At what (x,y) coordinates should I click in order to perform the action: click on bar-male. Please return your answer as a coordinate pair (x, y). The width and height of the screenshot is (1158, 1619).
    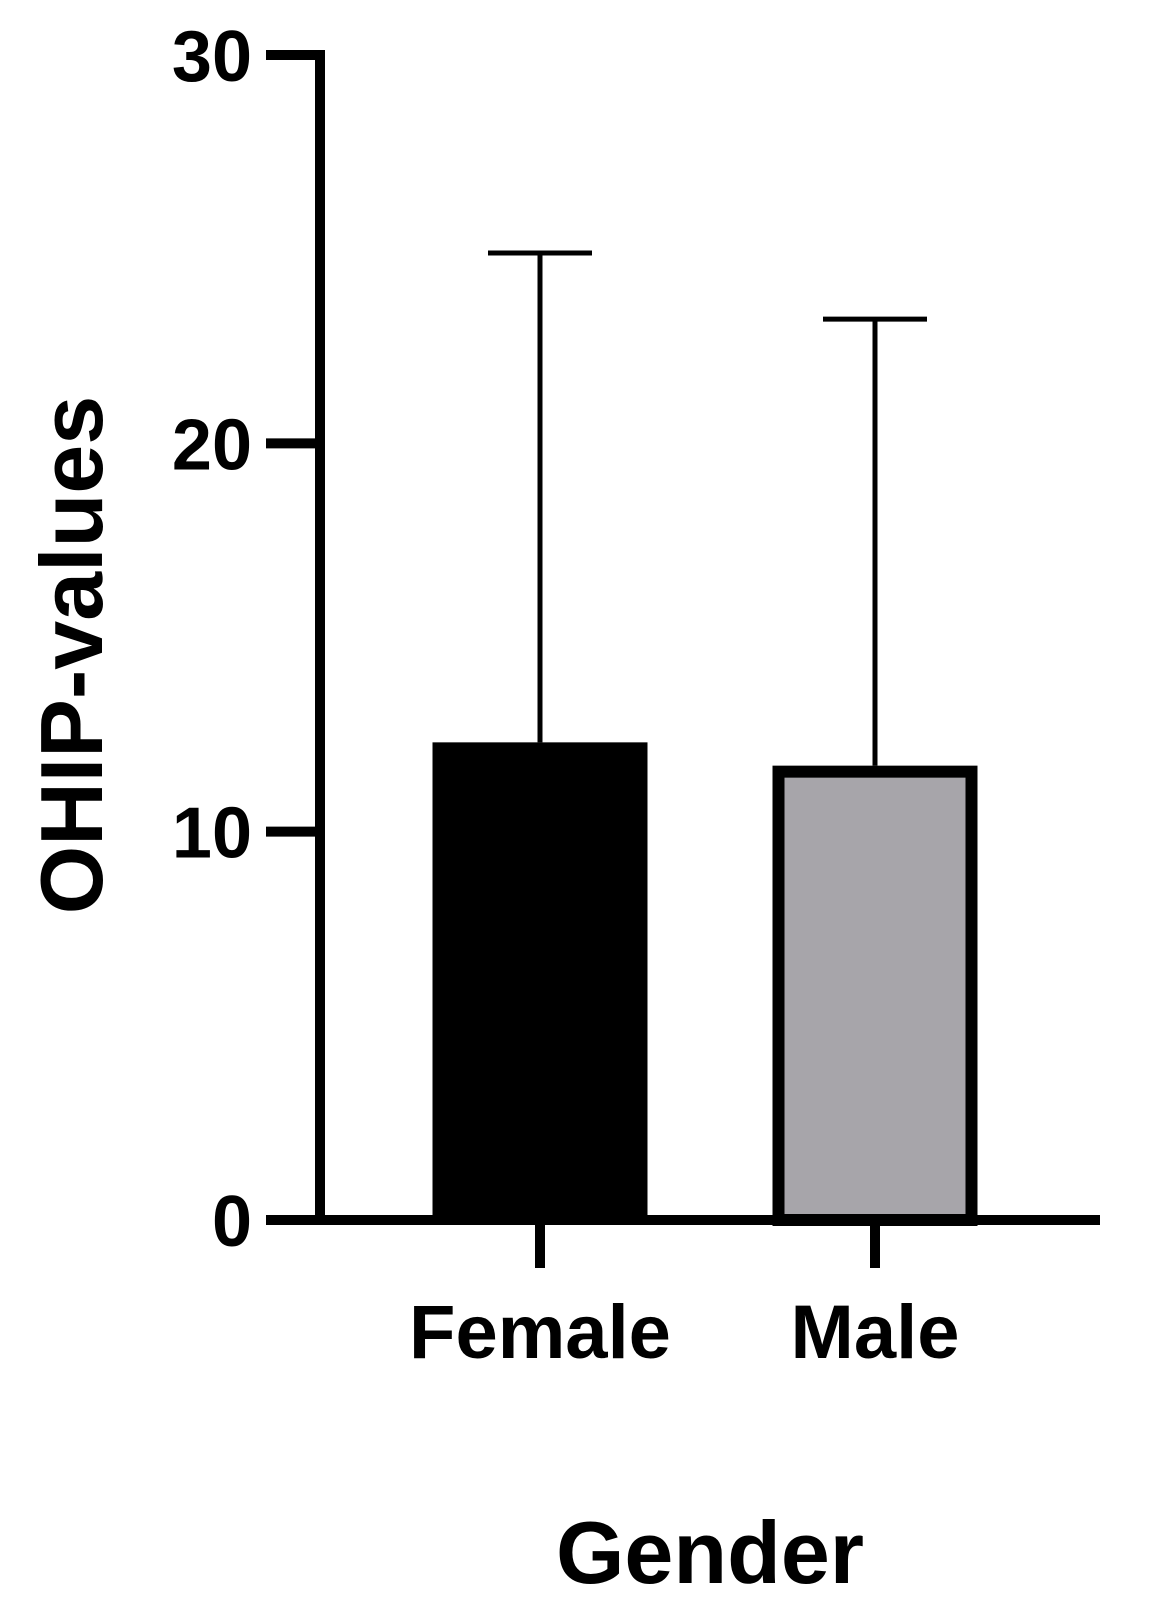
    Looking at the image, I should click on (875, 996).